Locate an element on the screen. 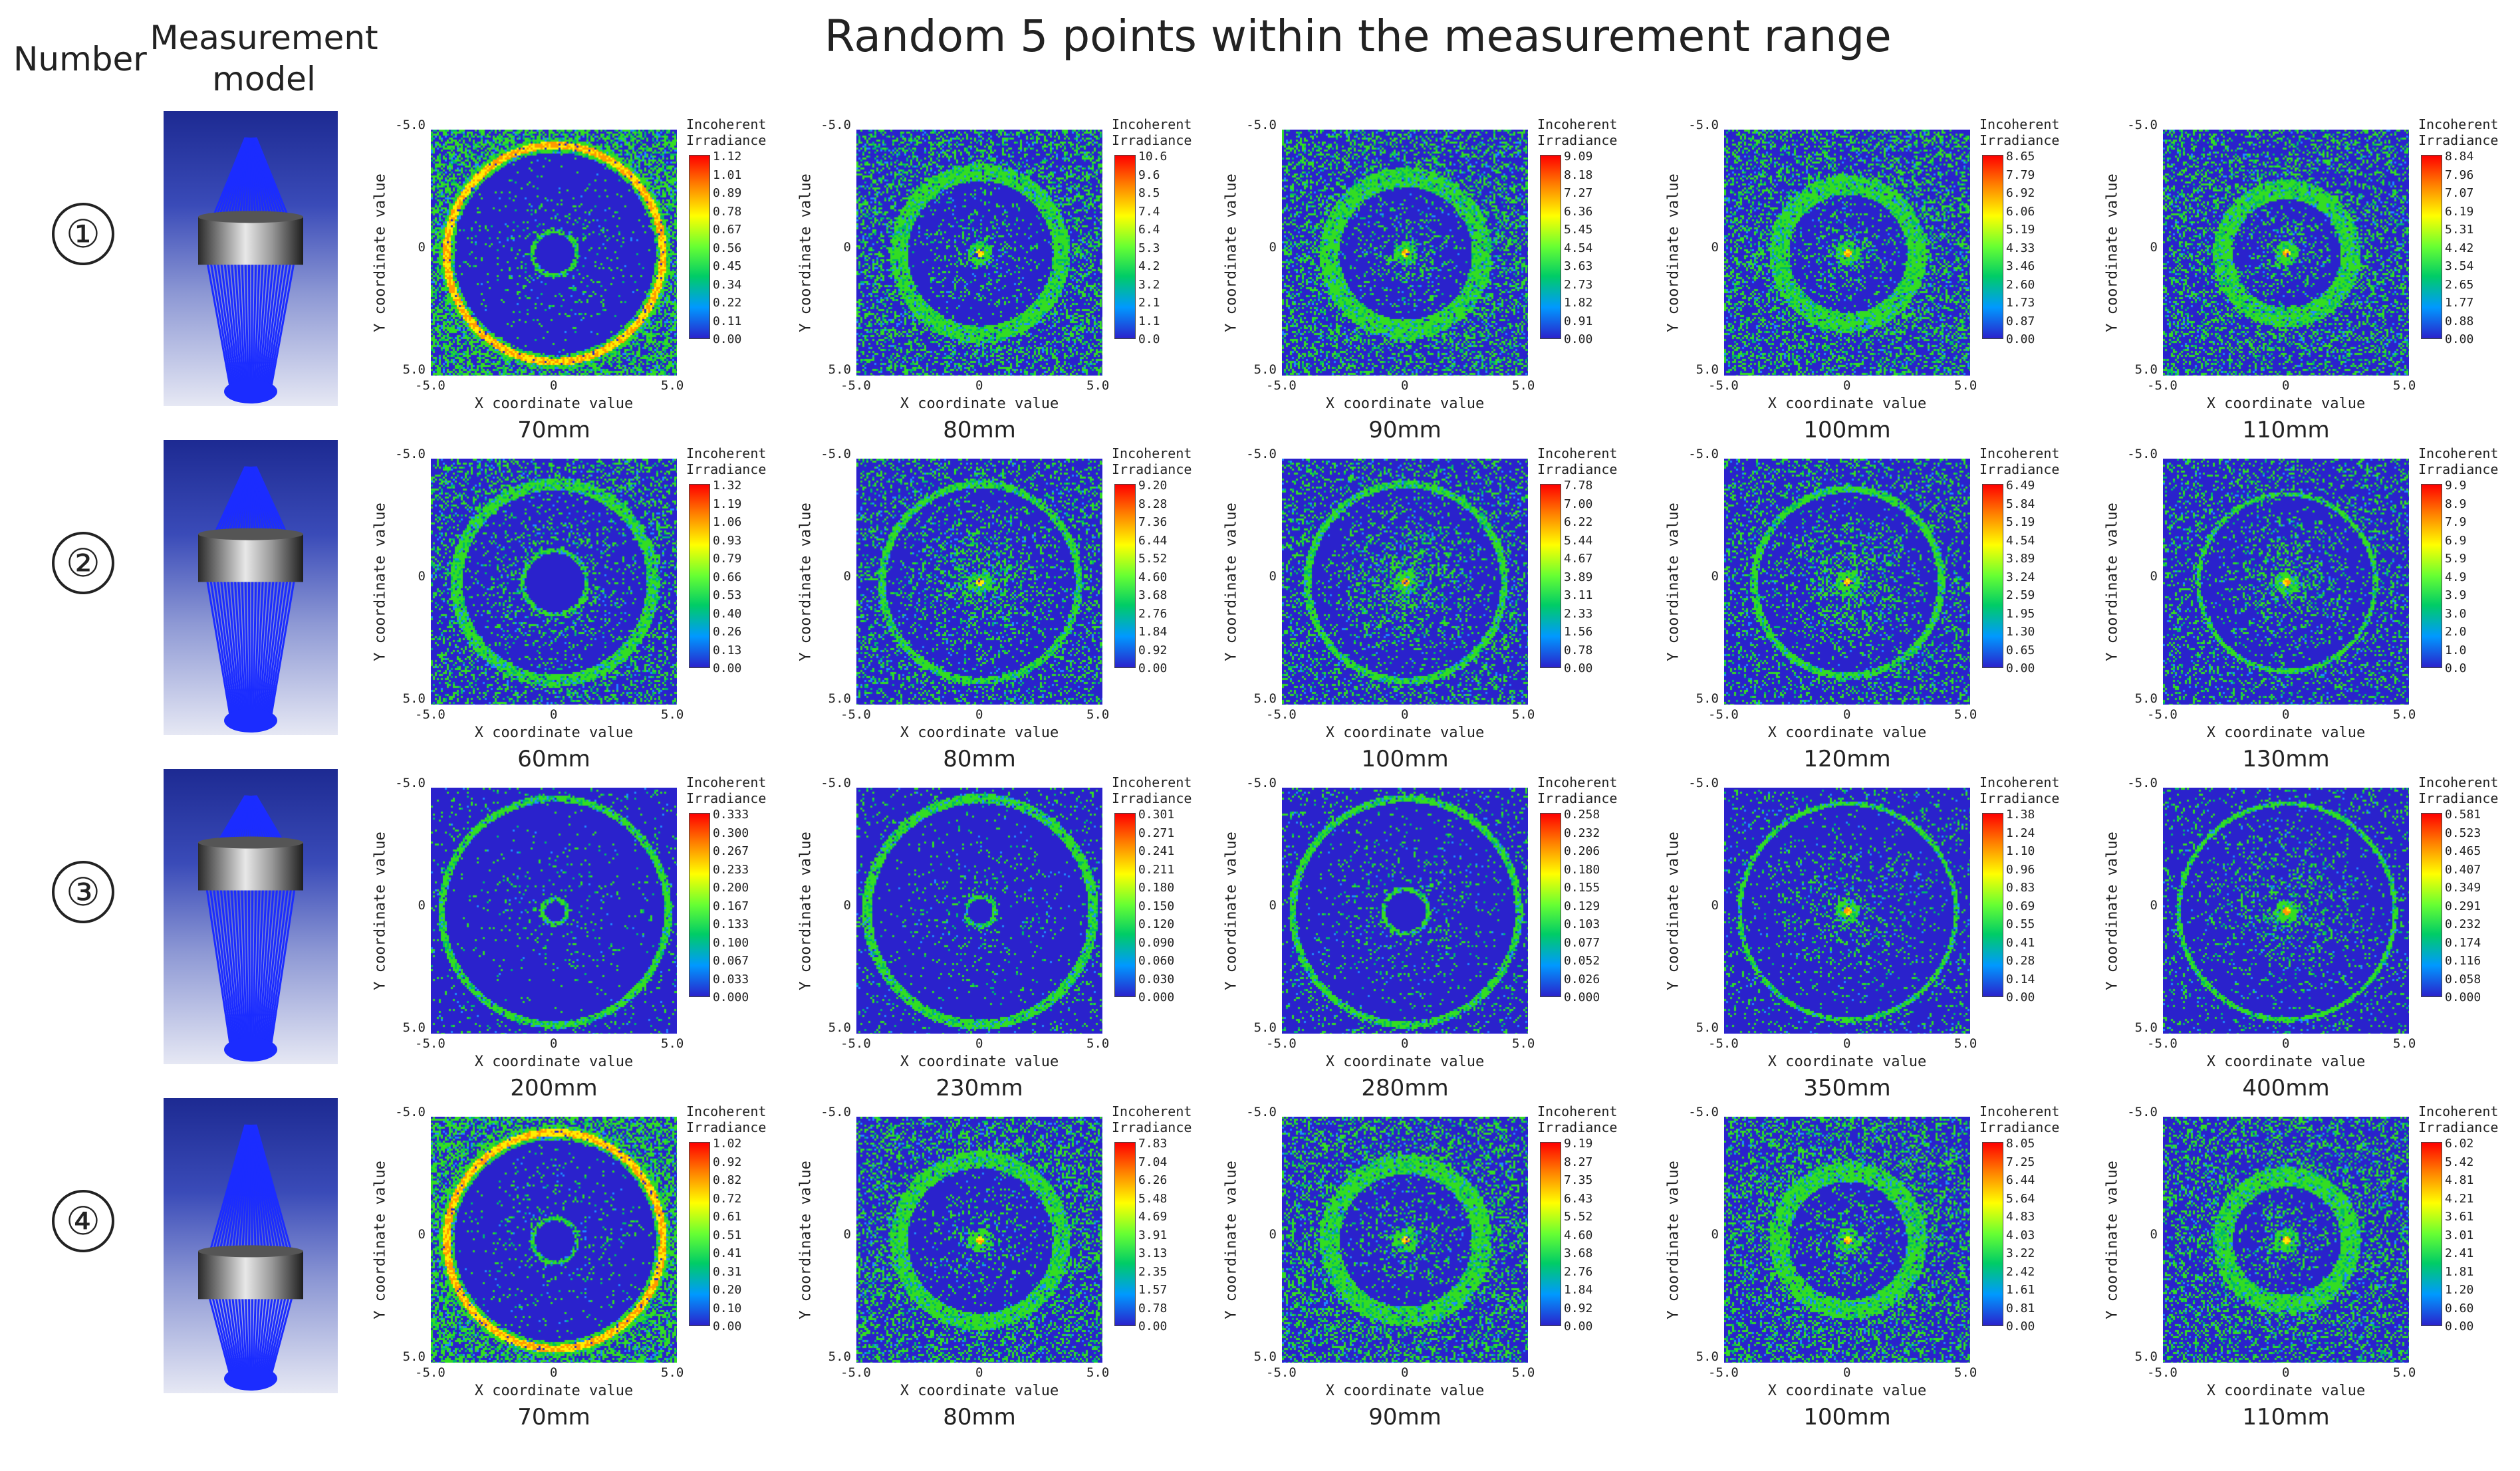  row-number: ④ is located at coordinates (83, 1221).